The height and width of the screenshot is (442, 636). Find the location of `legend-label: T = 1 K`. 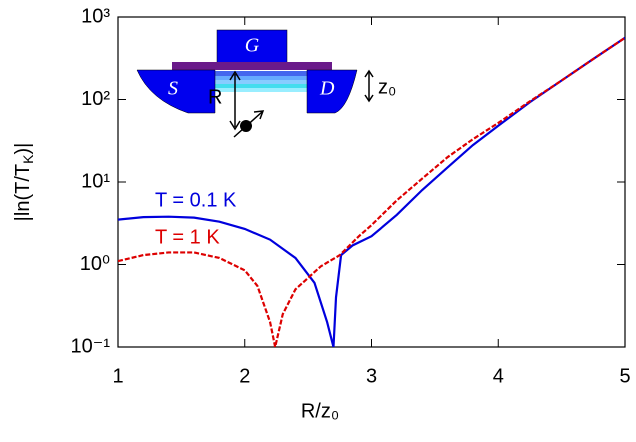

legend-label: T = 1 K is located at coordinates (187, 237).